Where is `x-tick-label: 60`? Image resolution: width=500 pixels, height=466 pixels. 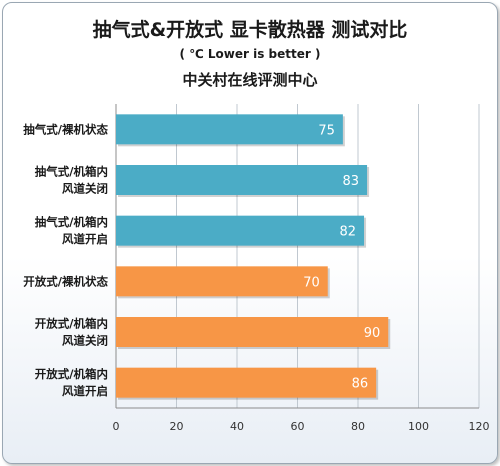
x-tick-label: 60 is located at coordinates (298, 426).